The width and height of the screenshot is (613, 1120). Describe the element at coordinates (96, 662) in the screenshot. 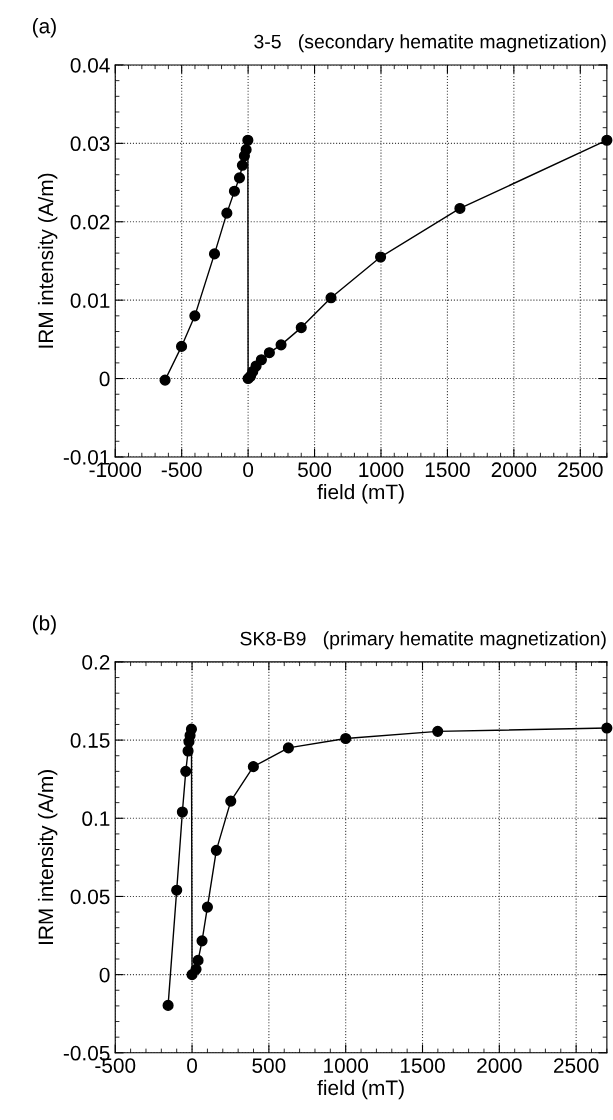

I see `y-tick-label: 0.2` at that location.